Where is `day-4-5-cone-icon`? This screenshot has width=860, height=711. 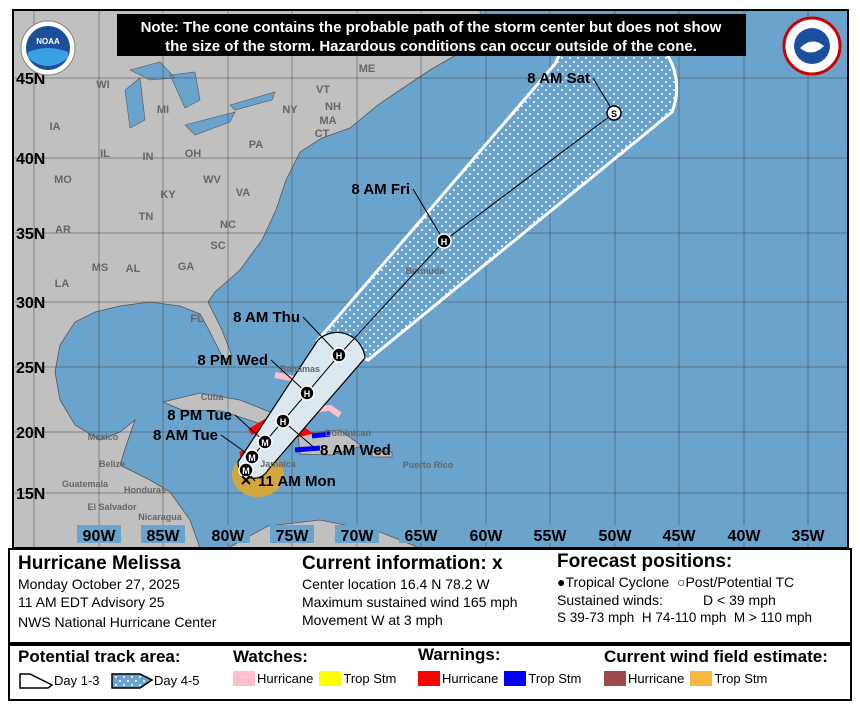
day-4-5-cone-icon is located at coordinates (132, 681).